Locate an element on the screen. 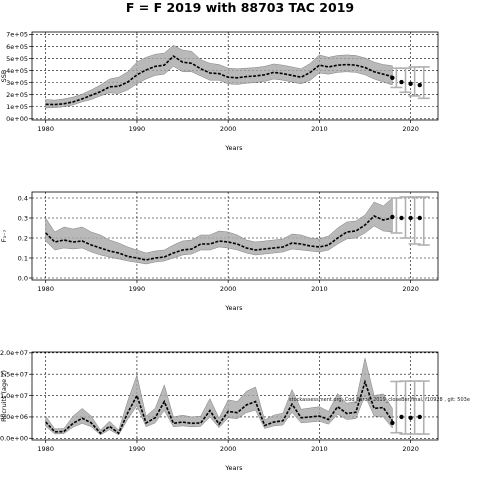 This screenshot has width=480, height=480. chart-title: F = F 2019 with 88703 TAC 2019 is located at coordinates (240, 7).